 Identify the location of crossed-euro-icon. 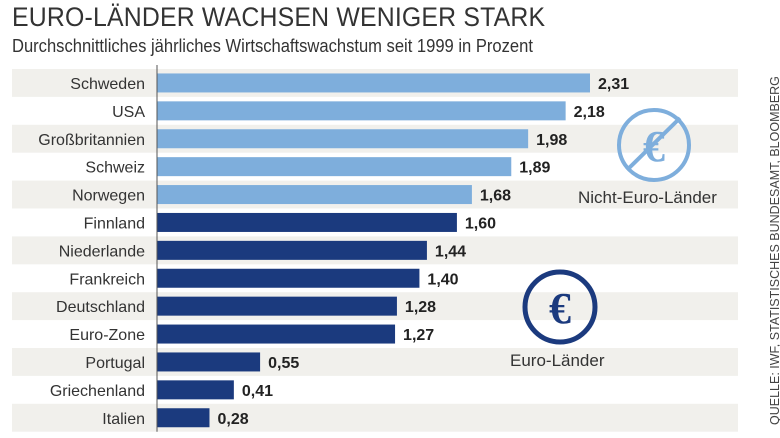
(654, 145).